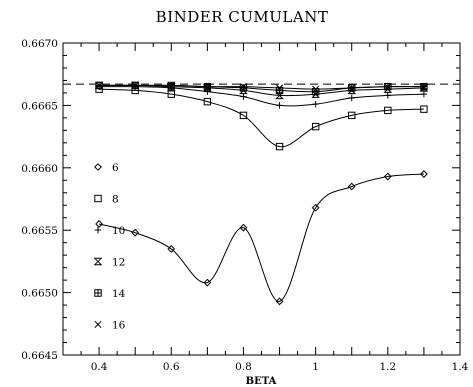  Describe the element at coordinates (99, 367) in the screenshot. I see `x-tick-label: 0.4` at that location.